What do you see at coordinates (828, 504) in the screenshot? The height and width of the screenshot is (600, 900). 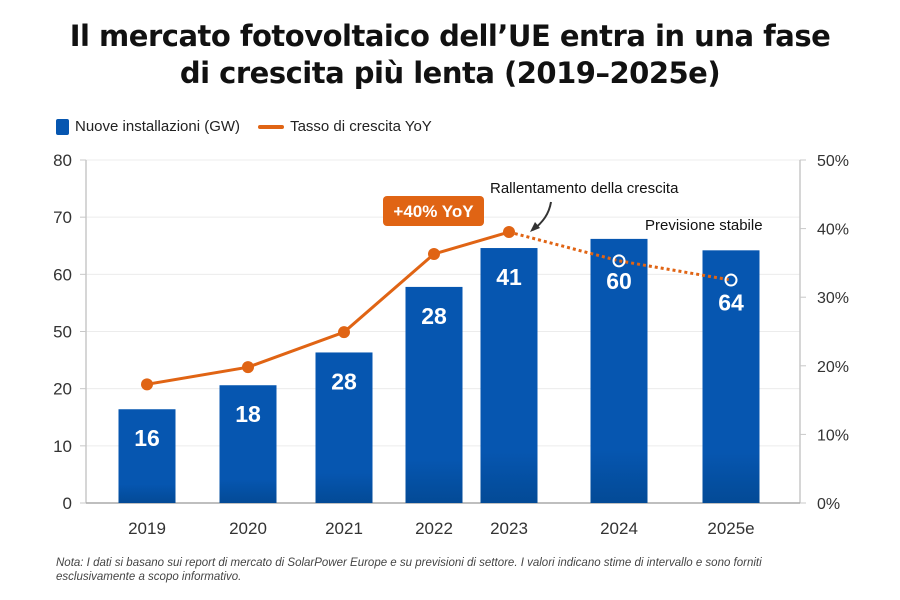 I see `right-axis-label: 0%` at bounding box center [828, 504].